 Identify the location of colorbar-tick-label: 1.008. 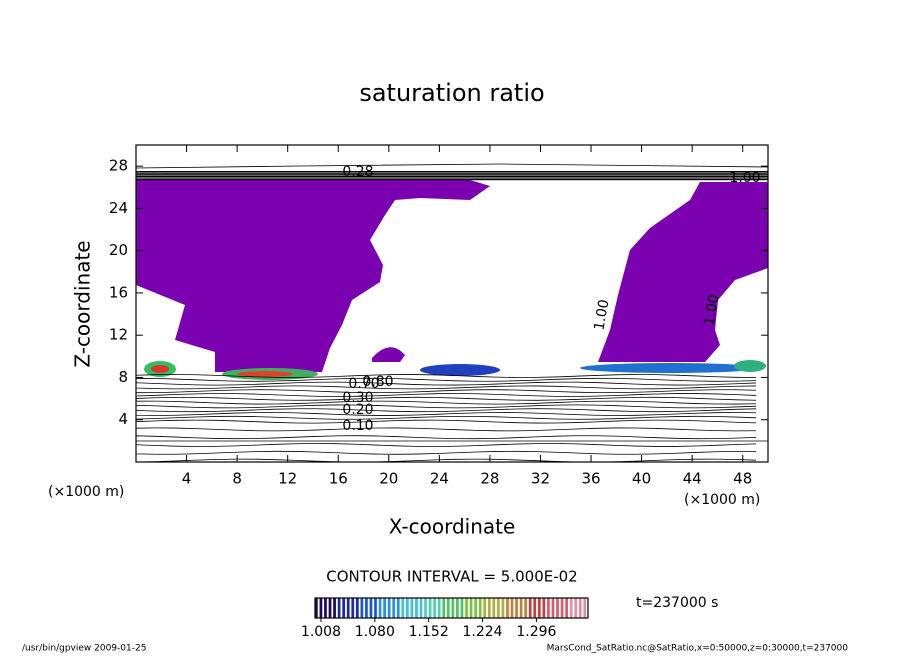
(321, 632).